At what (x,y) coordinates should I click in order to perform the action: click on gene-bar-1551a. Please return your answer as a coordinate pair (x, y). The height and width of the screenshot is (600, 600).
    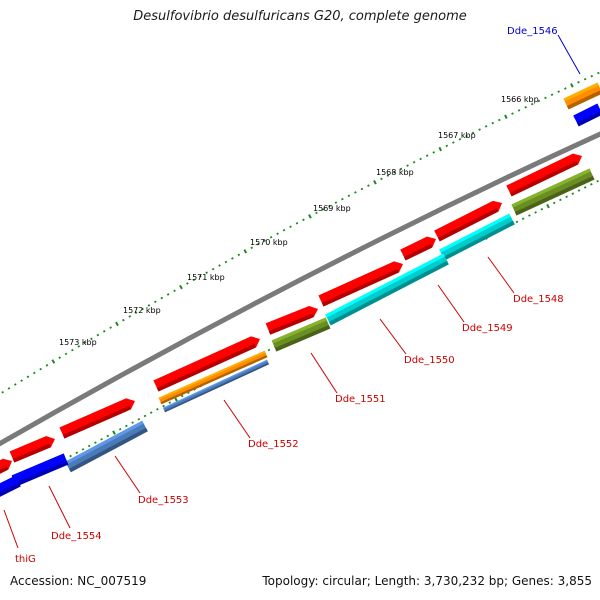
    Looking at the image, I should click on (291, 320).